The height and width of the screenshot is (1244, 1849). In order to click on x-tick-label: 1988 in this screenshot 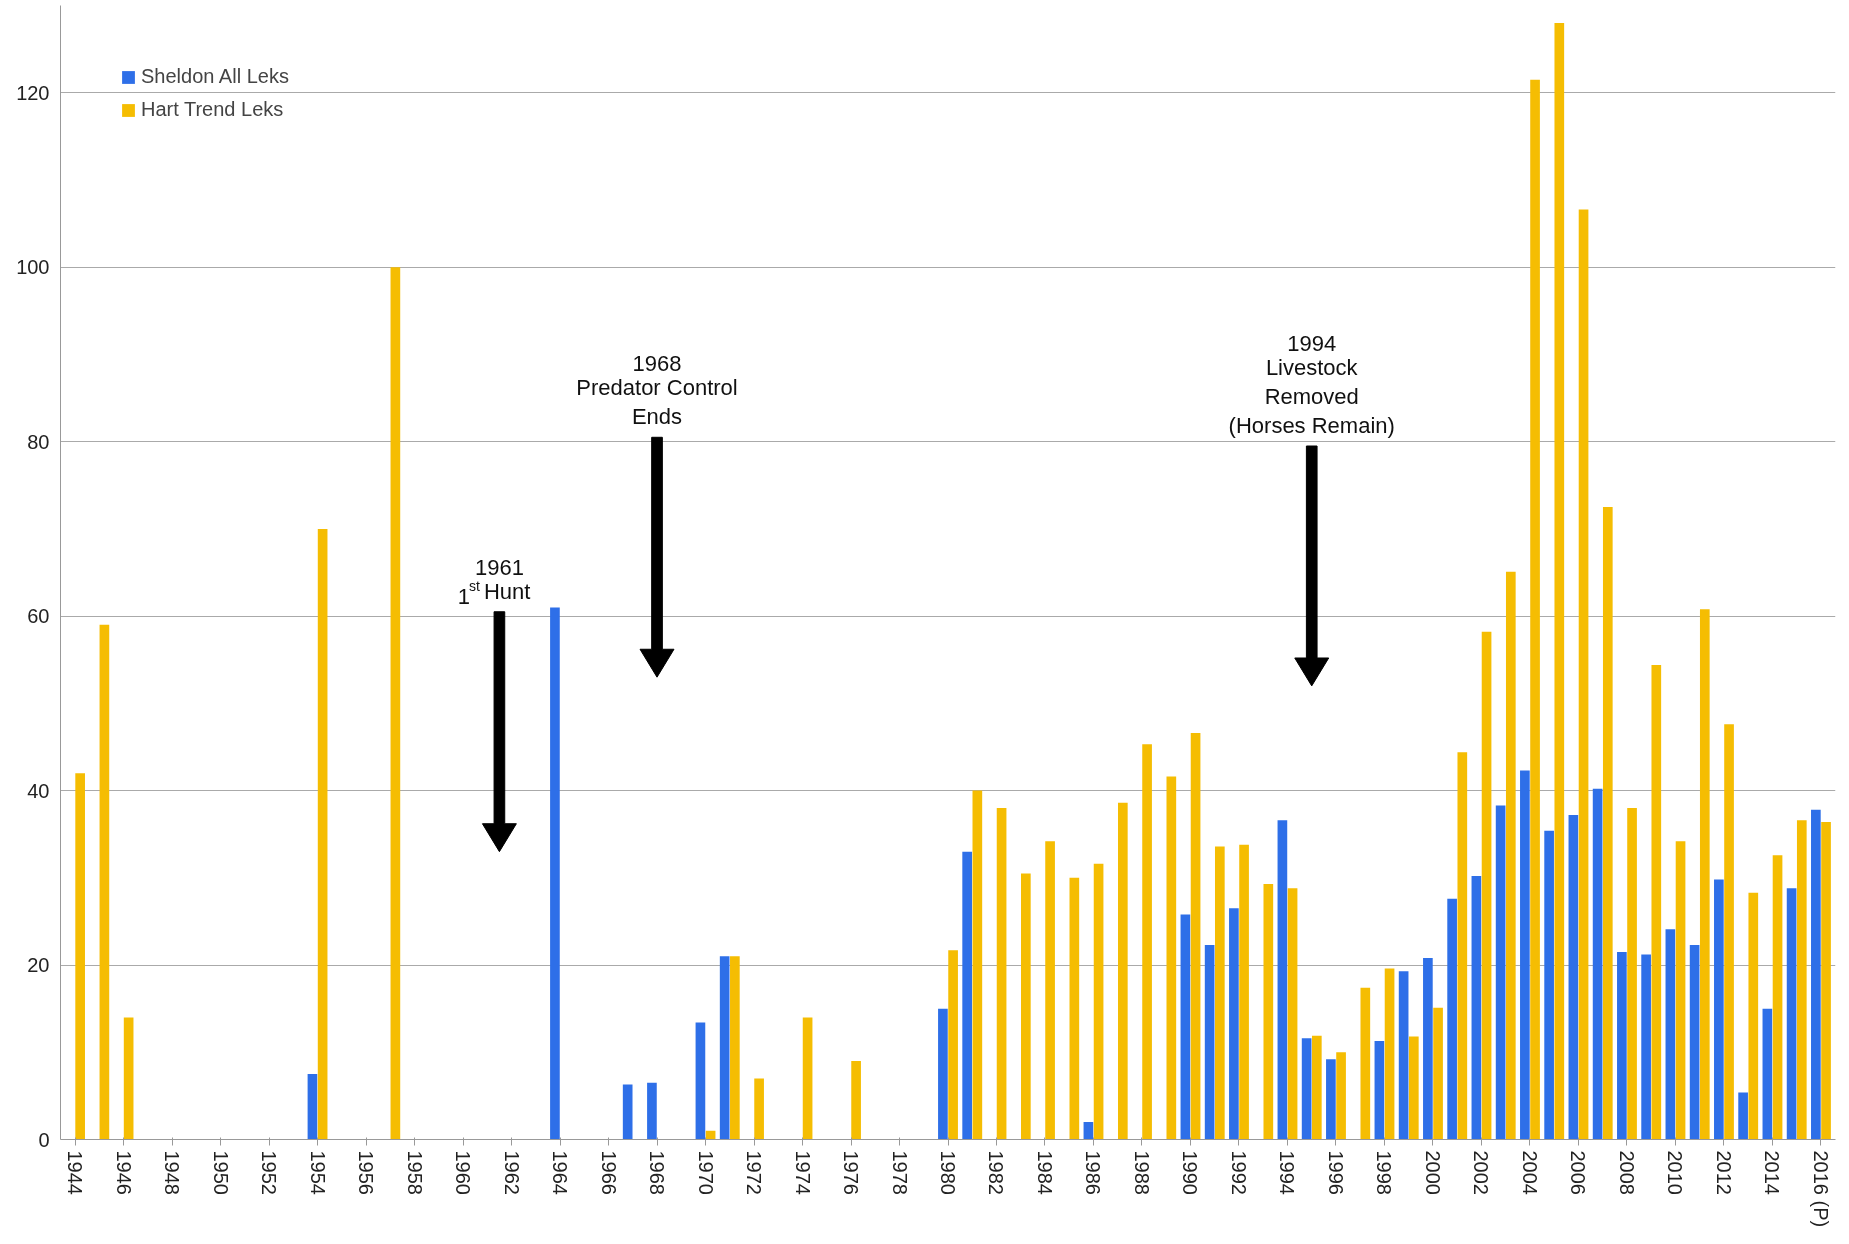, I will do `click(1141, 1172)`.